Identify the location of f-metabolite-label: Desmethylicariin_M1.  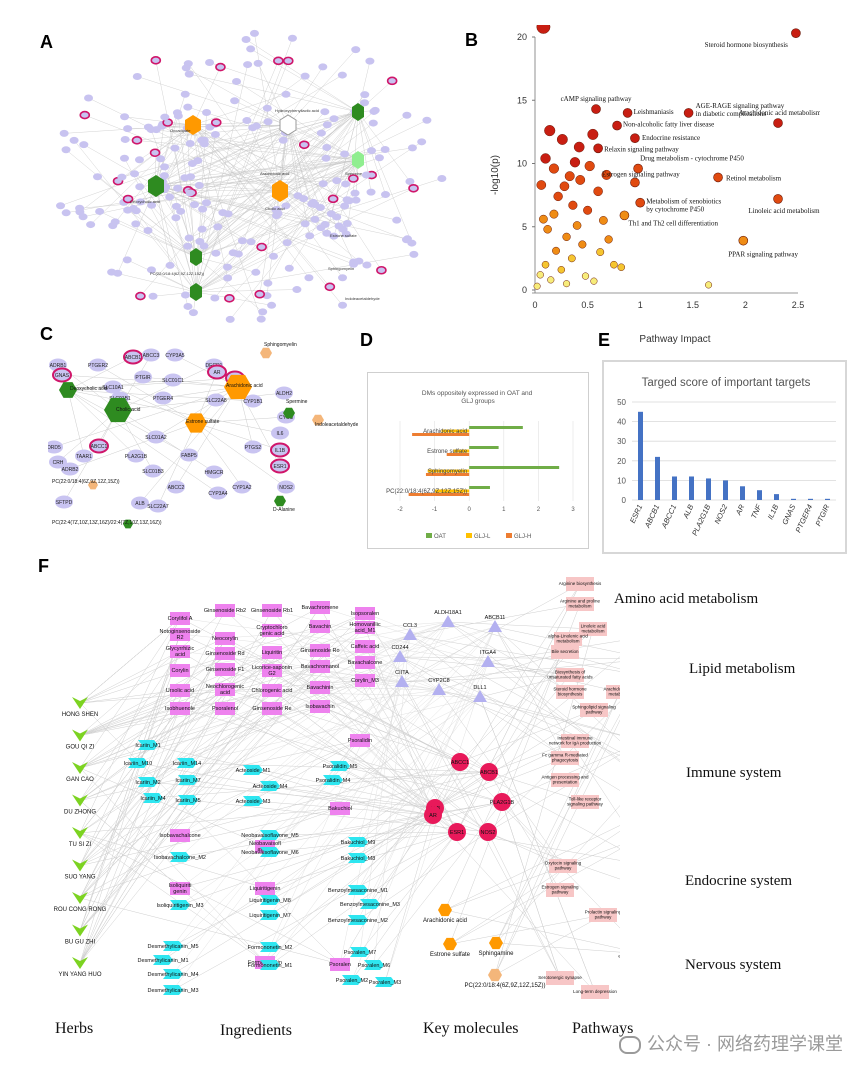
(162, 961).